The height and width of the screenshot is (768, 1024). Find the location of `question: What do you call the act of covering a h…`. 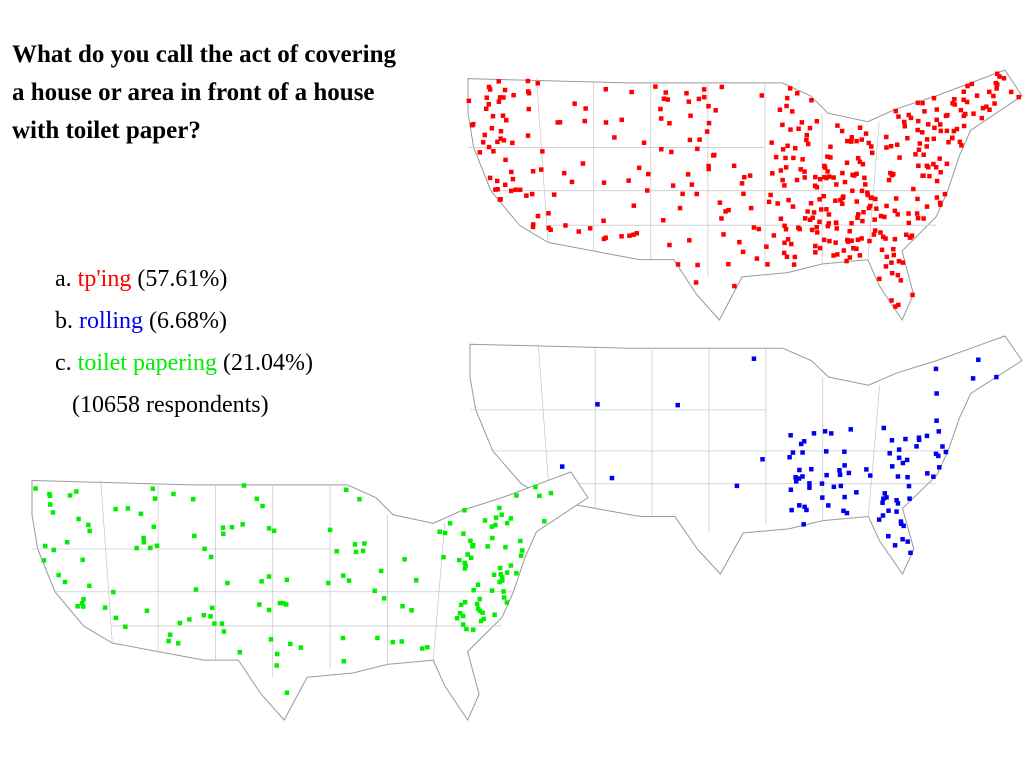

question: What do you call the act of covering a h… is located at coordinates (204, 92).